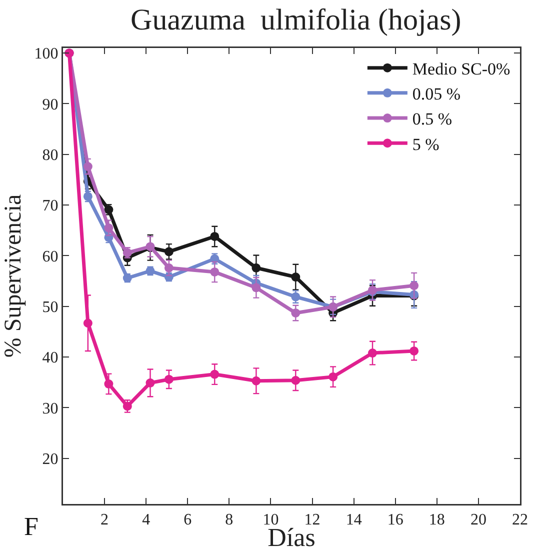 Image resolution: width=538 pixels, height=552 pixels. What do you see at coordinates (146, 520) in the screenshot?
I see `x-tick-label: 4` at bounding box center [146, 520].